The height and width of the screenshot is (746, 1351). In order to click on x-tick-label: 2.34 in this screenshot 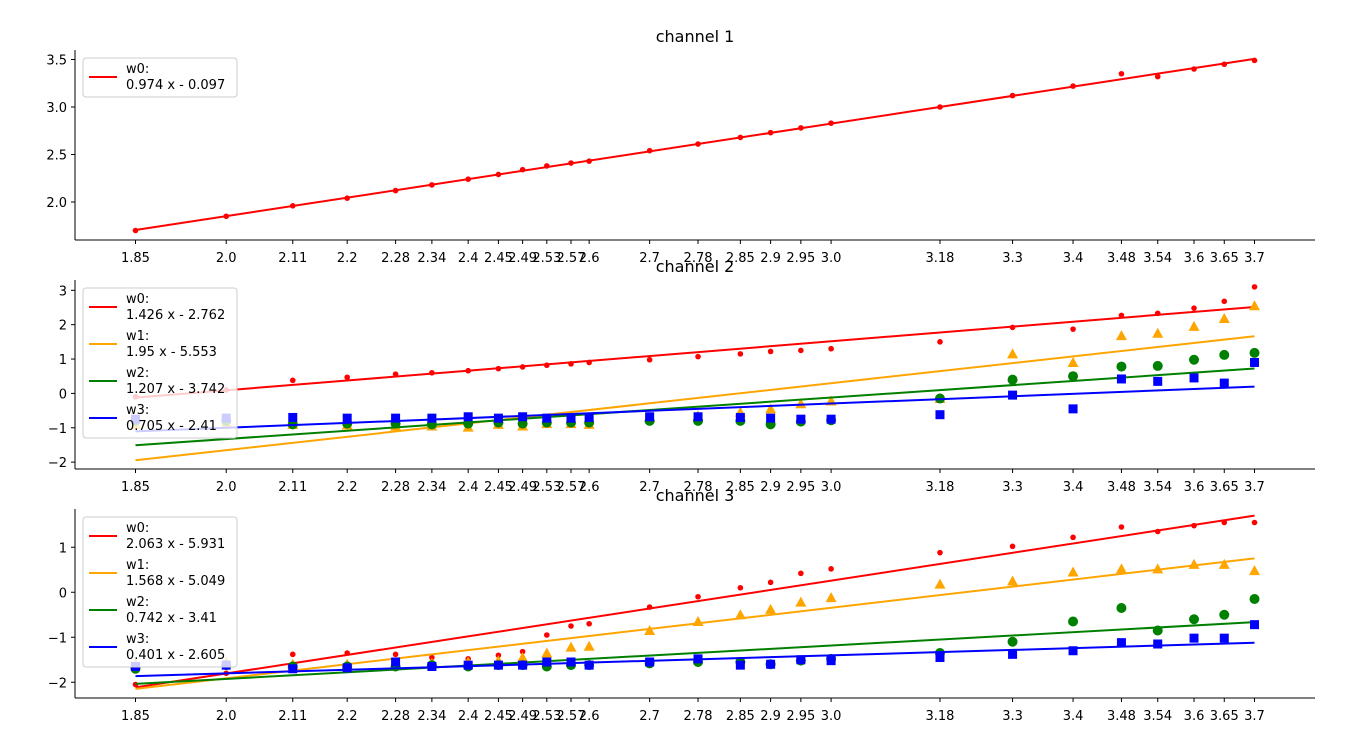, I will do `click(431, 258)`.